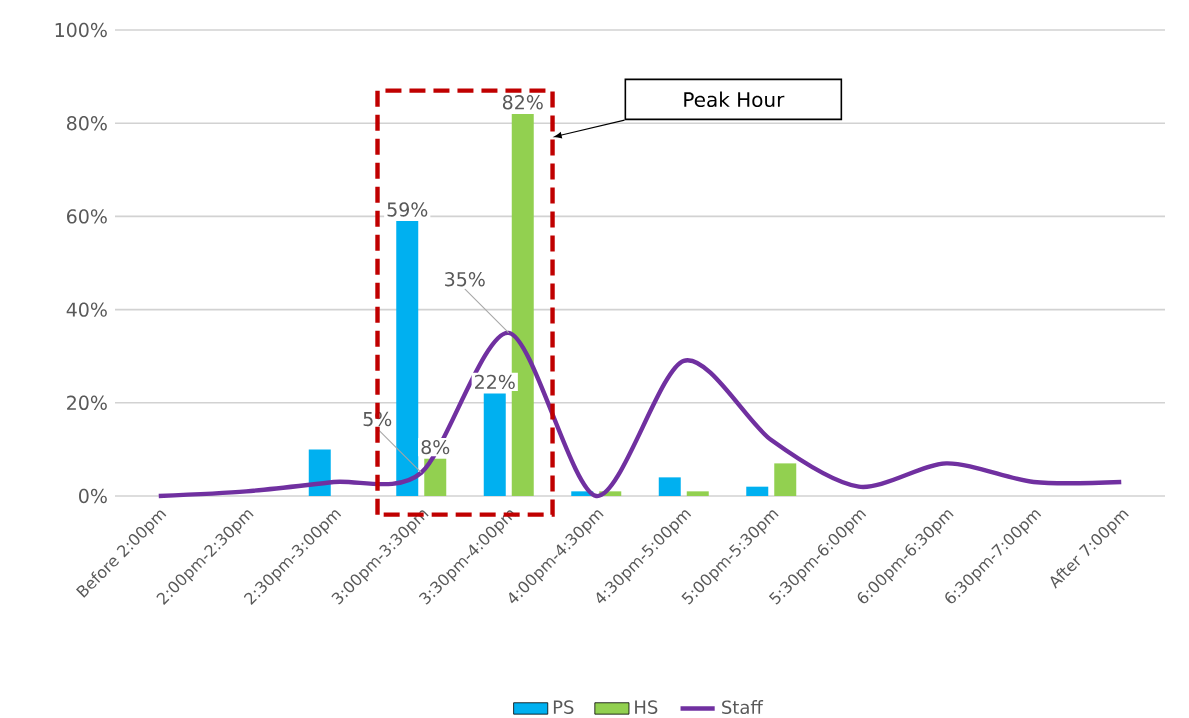 Image resolution: width=1189 pixels, height=718 pixels. What do you see at coordinates (563, 707) in the screenshot?
I see `legend-label: PS` at bounding box center [563, 707].